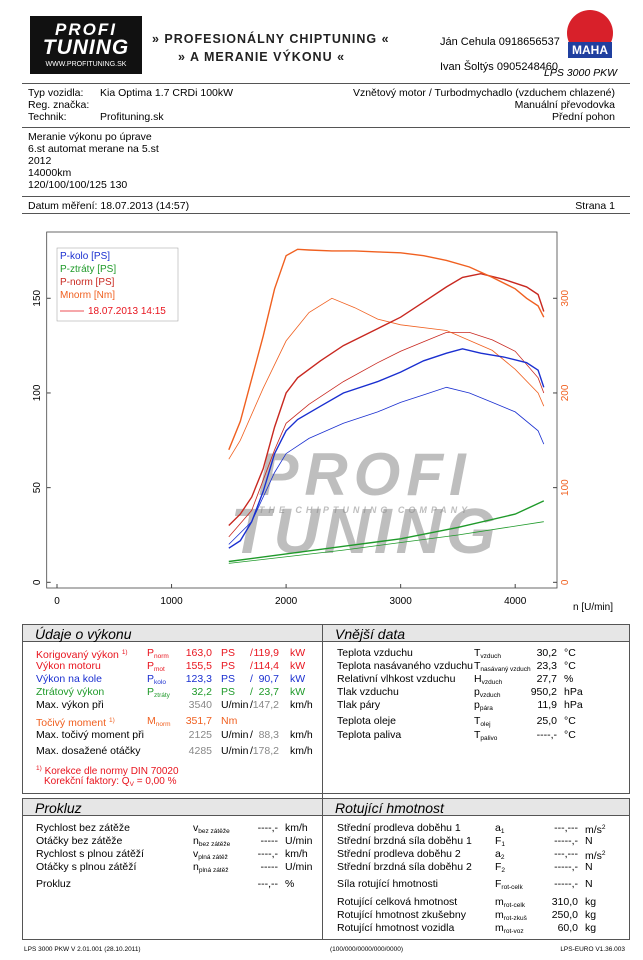 Image resolution: width=643 pixels, height=960 pixels. I want to click on symbol: ppára, so click(483, 707).